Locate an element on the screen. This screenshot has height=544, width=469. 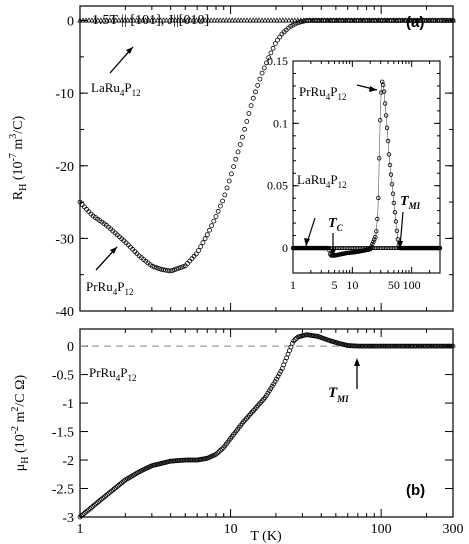
panel-b-ytick-label: -2 is located at coordinates (68, 461).